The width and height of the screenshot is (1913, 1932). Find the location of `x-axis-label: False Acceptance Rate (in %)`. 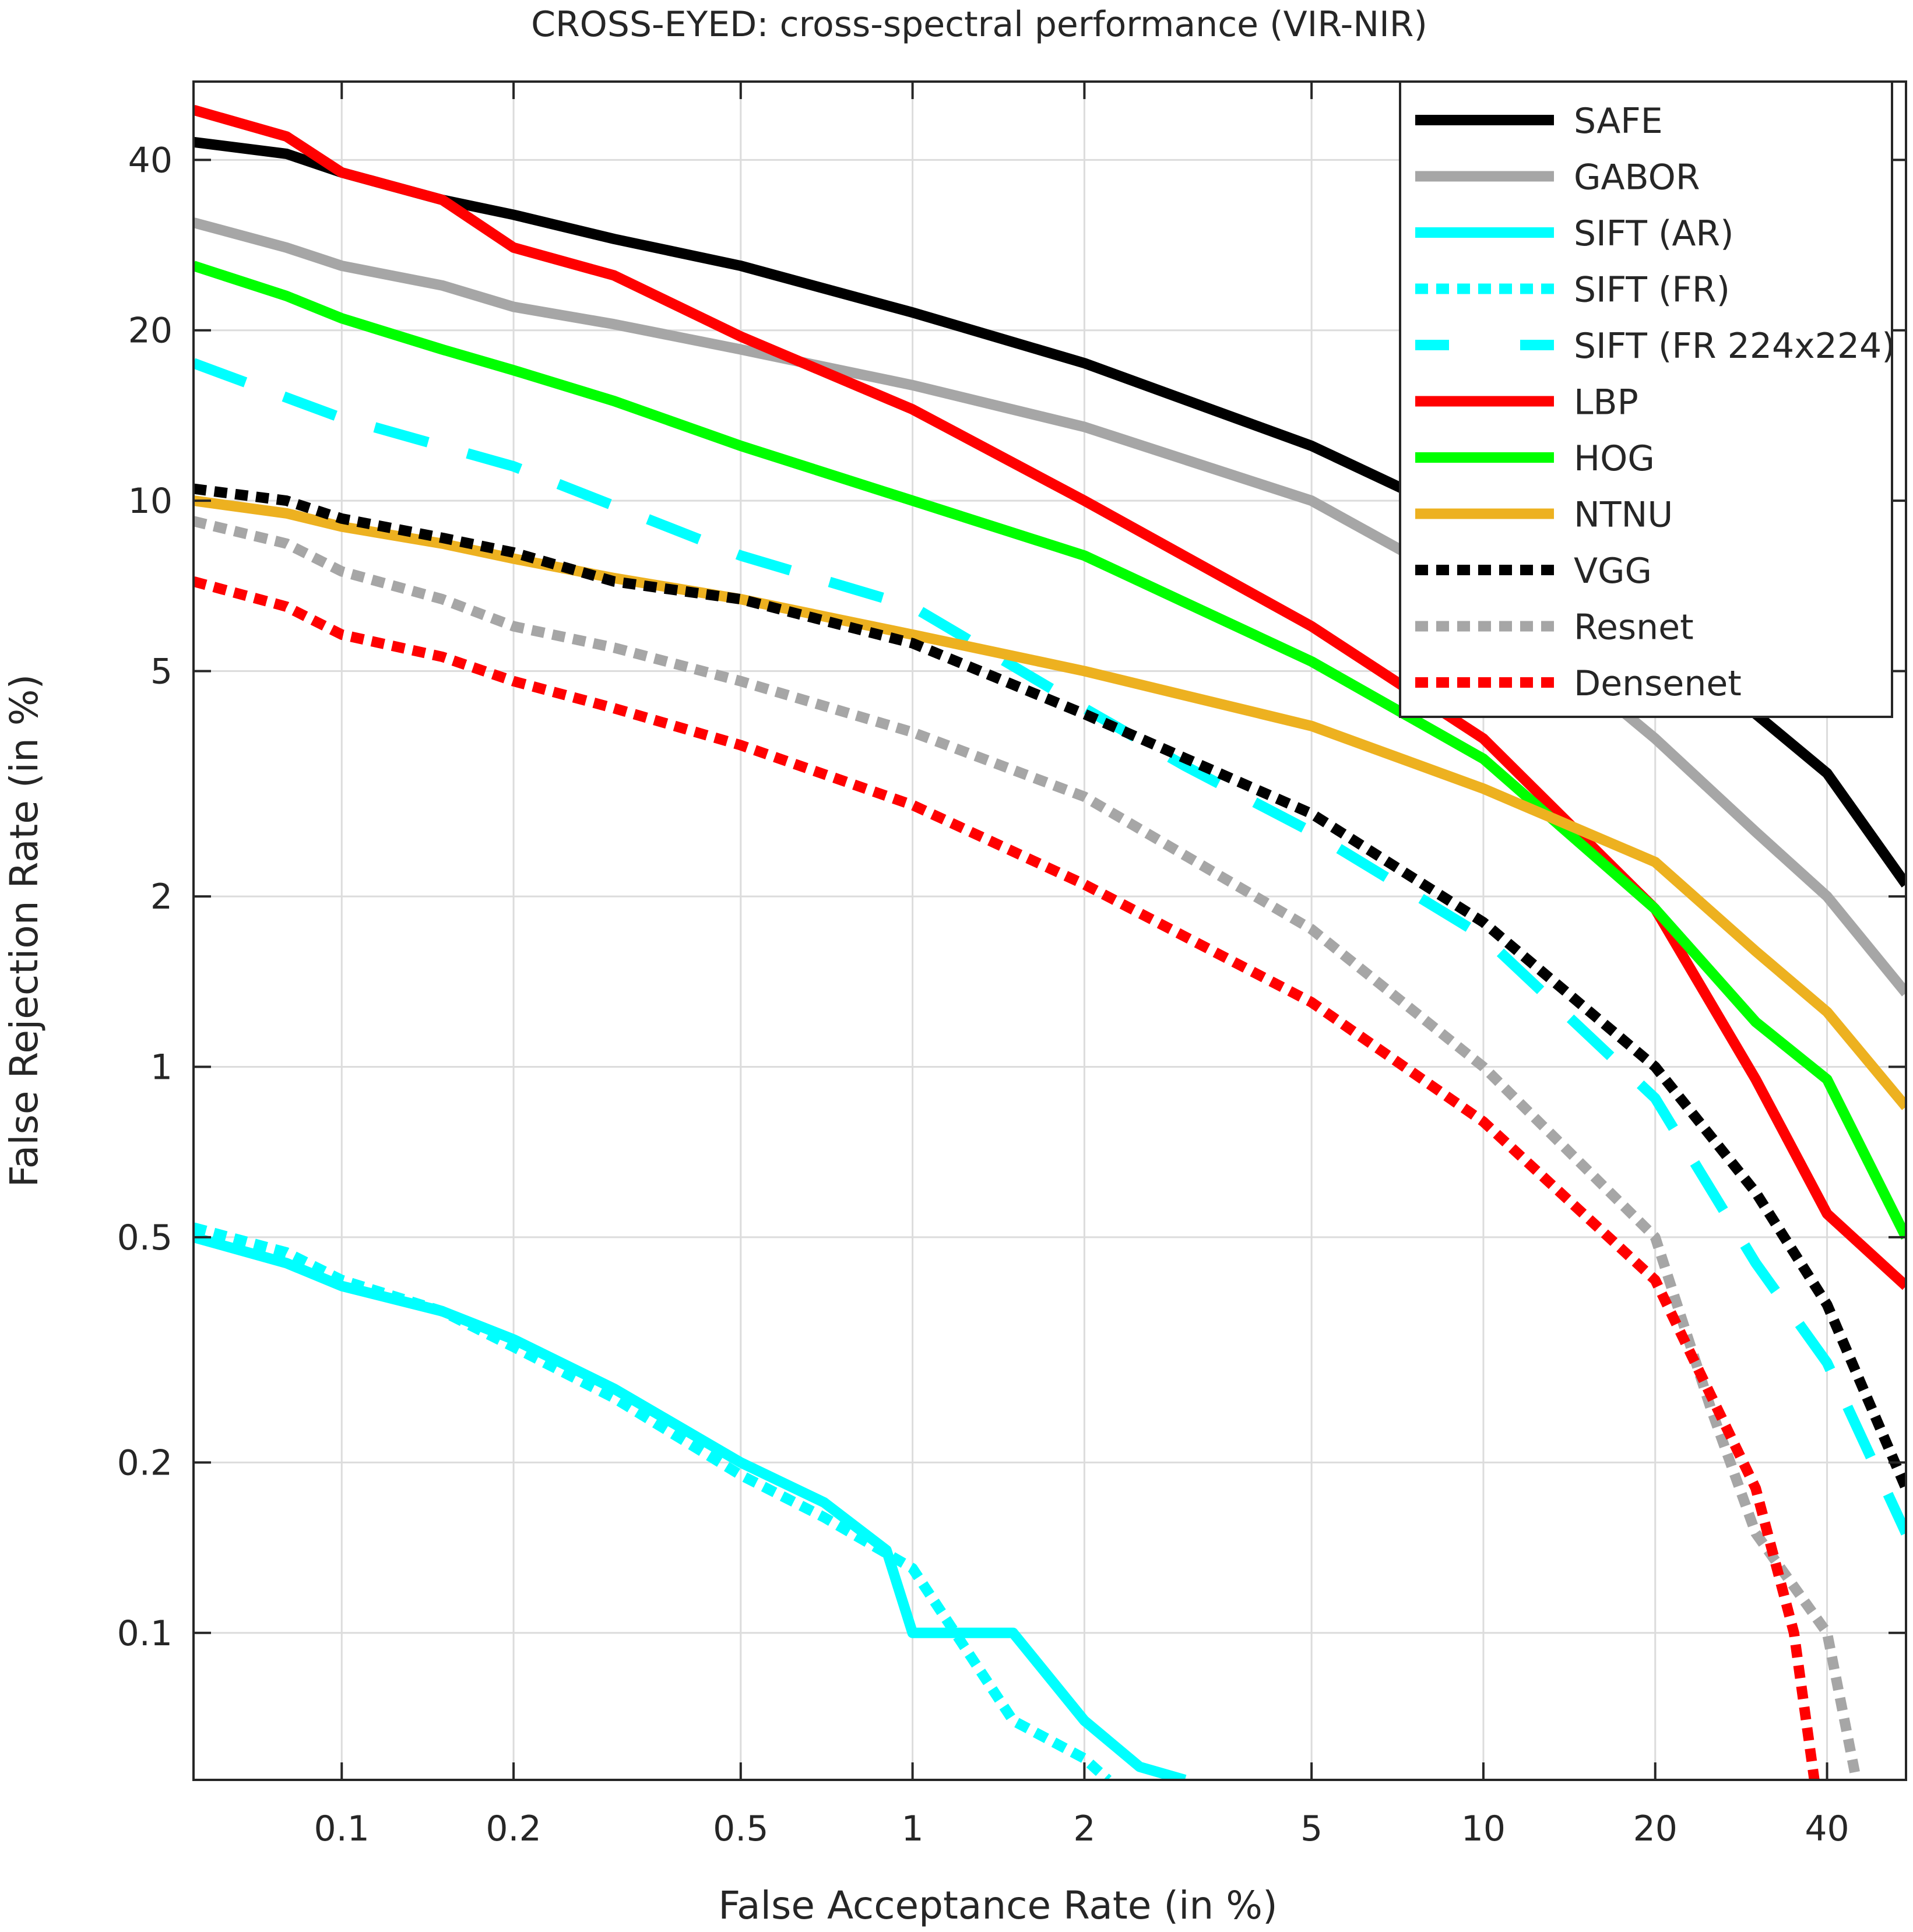

x-axis-label: False Acceptance Rate (in %) is located at coordinates (998, 1906).